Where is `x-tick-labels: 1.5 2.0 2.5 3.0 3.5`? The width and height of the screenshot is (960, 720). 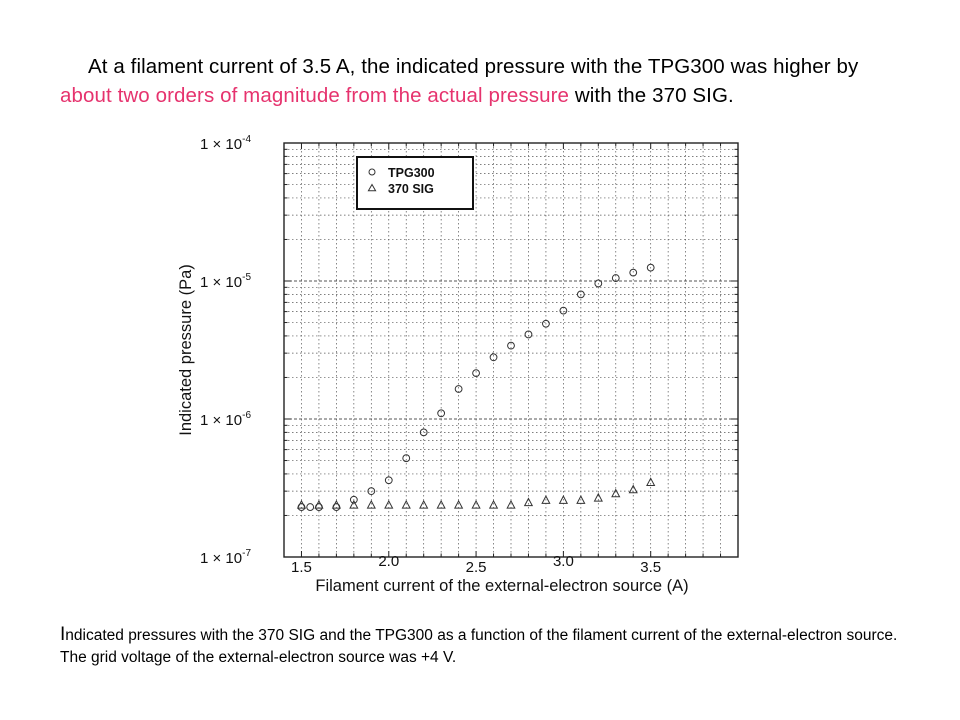 x-tick-labels: 1.5 2.0 2.5 3.0 3.5 is located at coordinates (476, 564).